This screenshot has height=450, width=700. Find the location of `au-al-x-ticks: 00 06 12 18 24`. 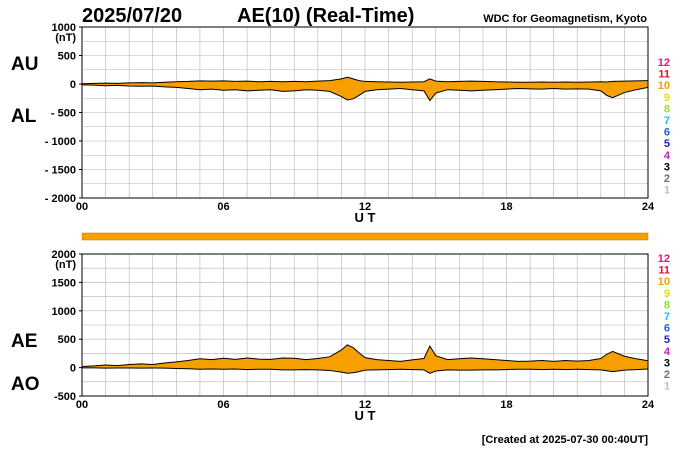

au-al-x-ticks: 00 06 12 18 24 is located at coordinates (365, 207).